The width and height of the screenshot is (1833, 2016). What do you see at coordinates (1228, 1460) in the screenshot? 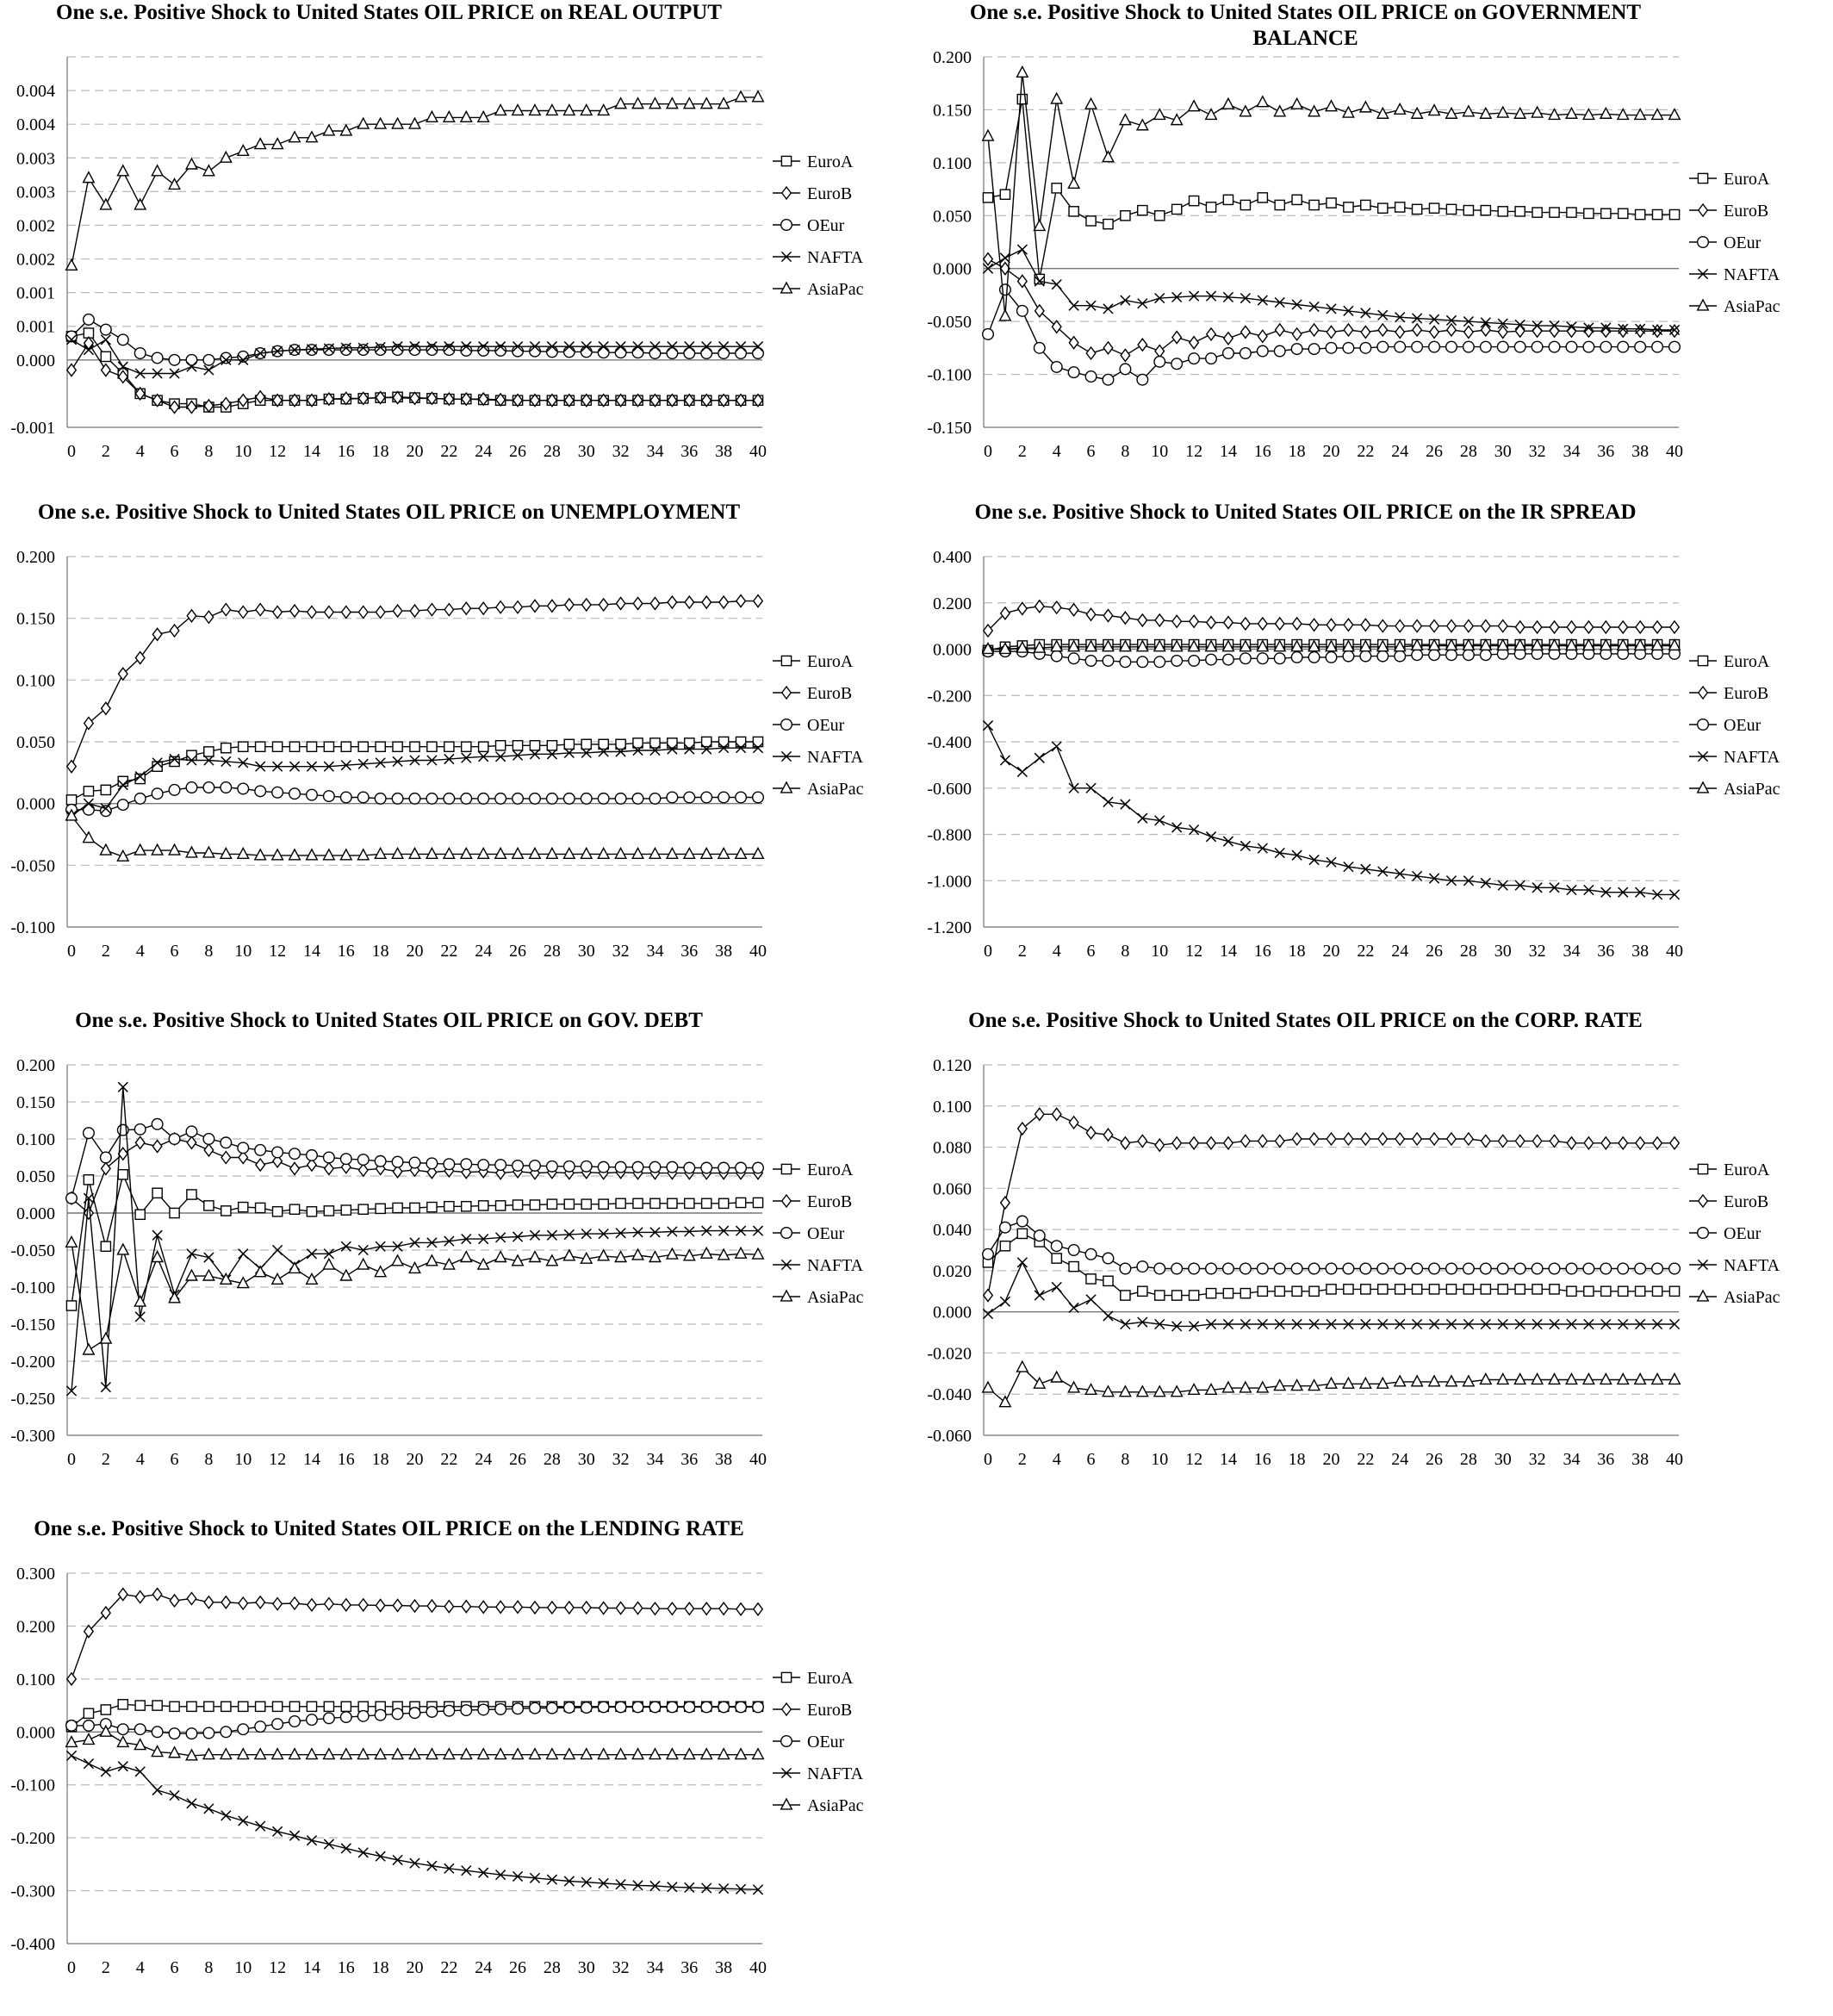
I see `x-tick-label: 14` at bounding box center [1228, 1460].